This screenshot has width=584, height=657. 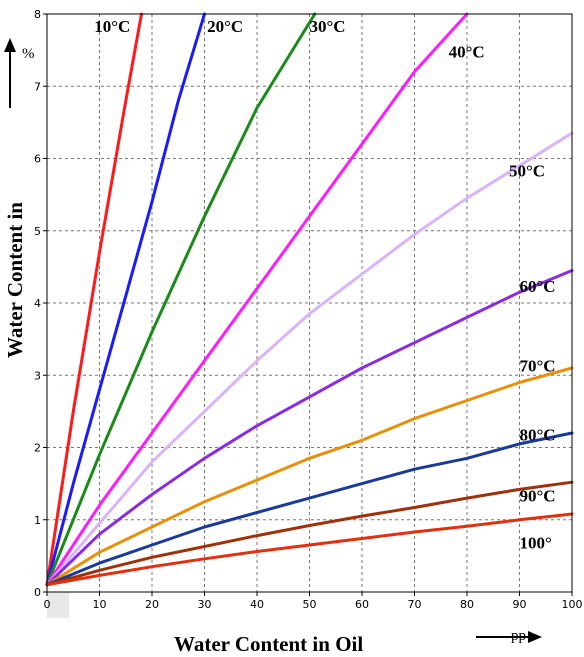 I want to click on series-label-3: 40°C, so click(x=467, y=51).